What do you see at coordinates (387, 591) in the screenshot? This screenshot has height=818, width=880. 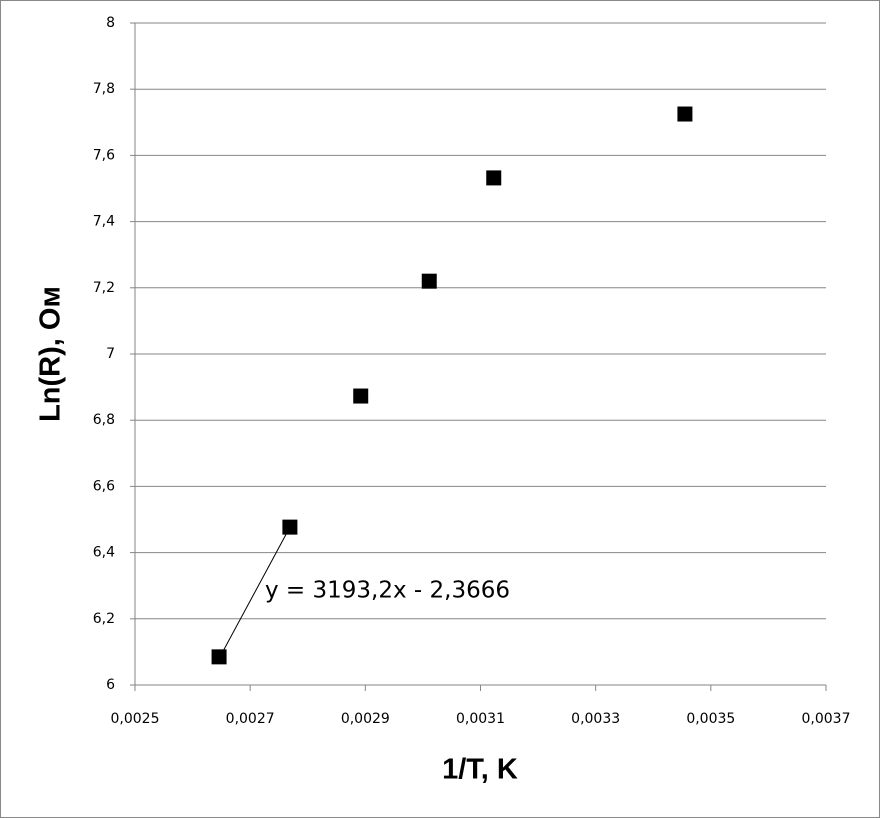 I see `trendline-equation: y = 3193,2x - 2,3666` at bounding box center [387, 591].